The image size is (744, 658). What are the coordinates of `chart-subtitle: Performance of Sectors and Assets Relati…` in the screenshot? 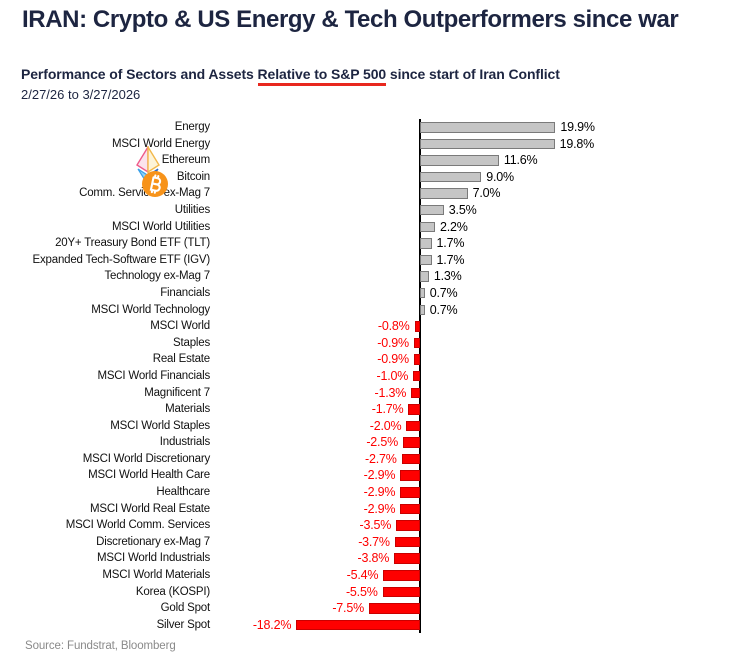 It's located at (290, 76).